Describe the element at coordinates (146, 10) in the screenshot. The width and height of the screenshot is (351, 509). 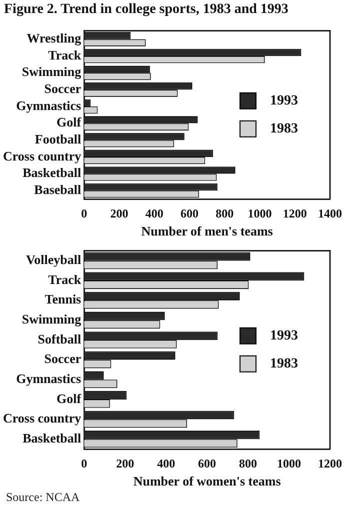
I see `chart-title: Figure 2. Trend in college sports, 1983 and 1993` at that location.